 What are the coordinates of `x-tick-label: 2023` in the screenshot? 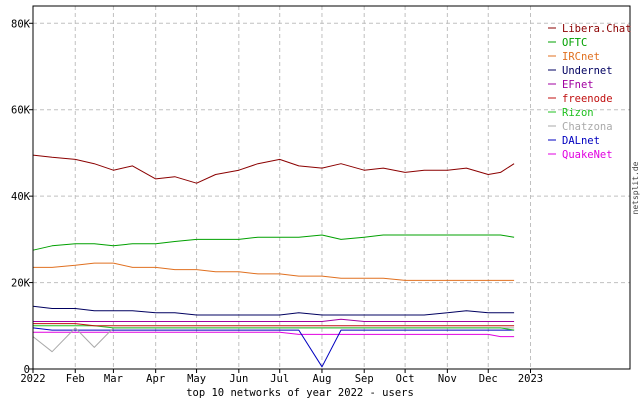 It's located at (530, 379).